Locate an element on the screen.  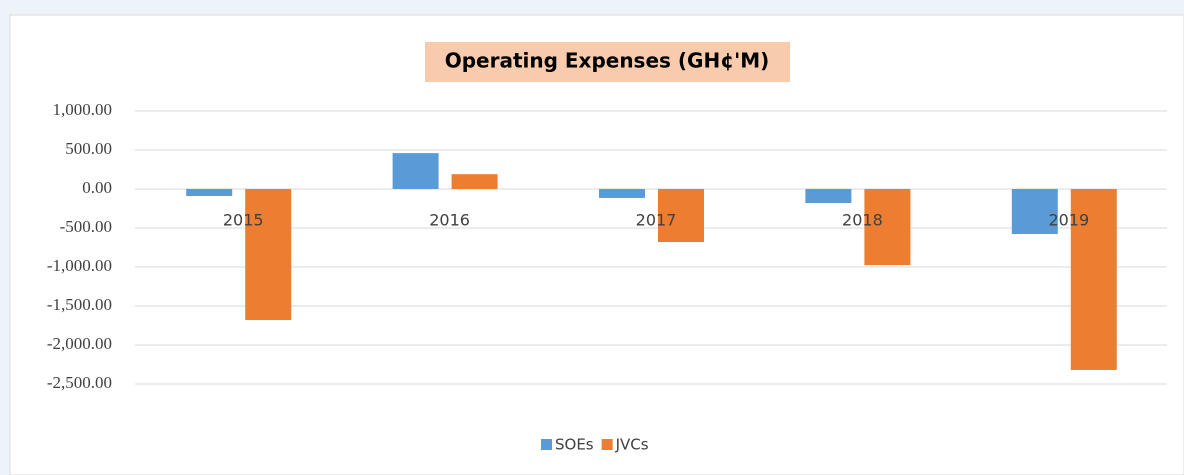
chart-title: Operating Expenses (GH¢'M) is located at coordinates (607, 61).